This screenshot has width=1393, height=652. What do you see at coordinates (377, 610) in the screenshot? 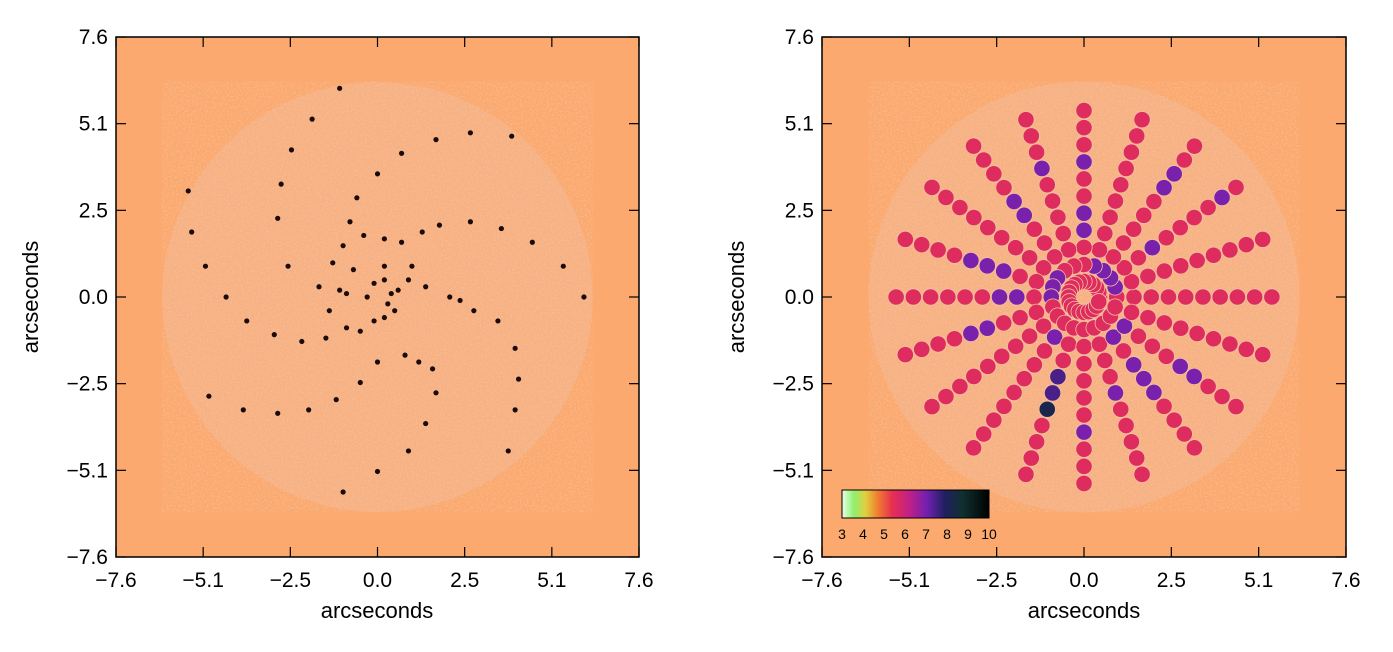
I see `left-x-axis-title: arcseconds` at bounding box center [377, 610].